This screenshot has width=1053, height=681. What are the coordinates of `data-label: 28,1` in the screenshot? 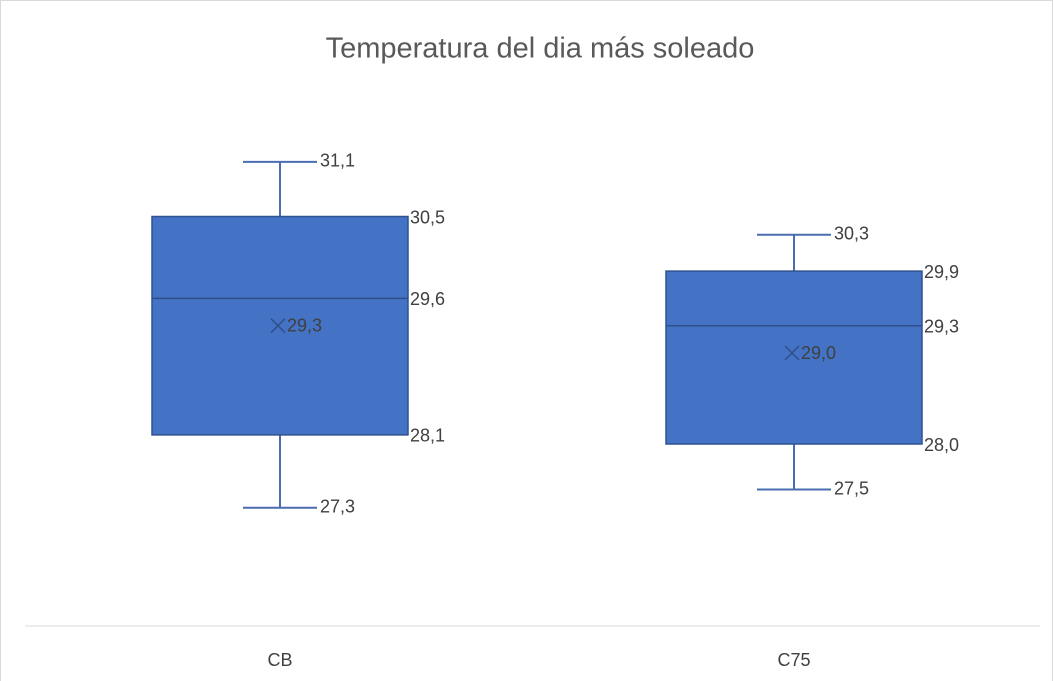 It's located at (427, 436).